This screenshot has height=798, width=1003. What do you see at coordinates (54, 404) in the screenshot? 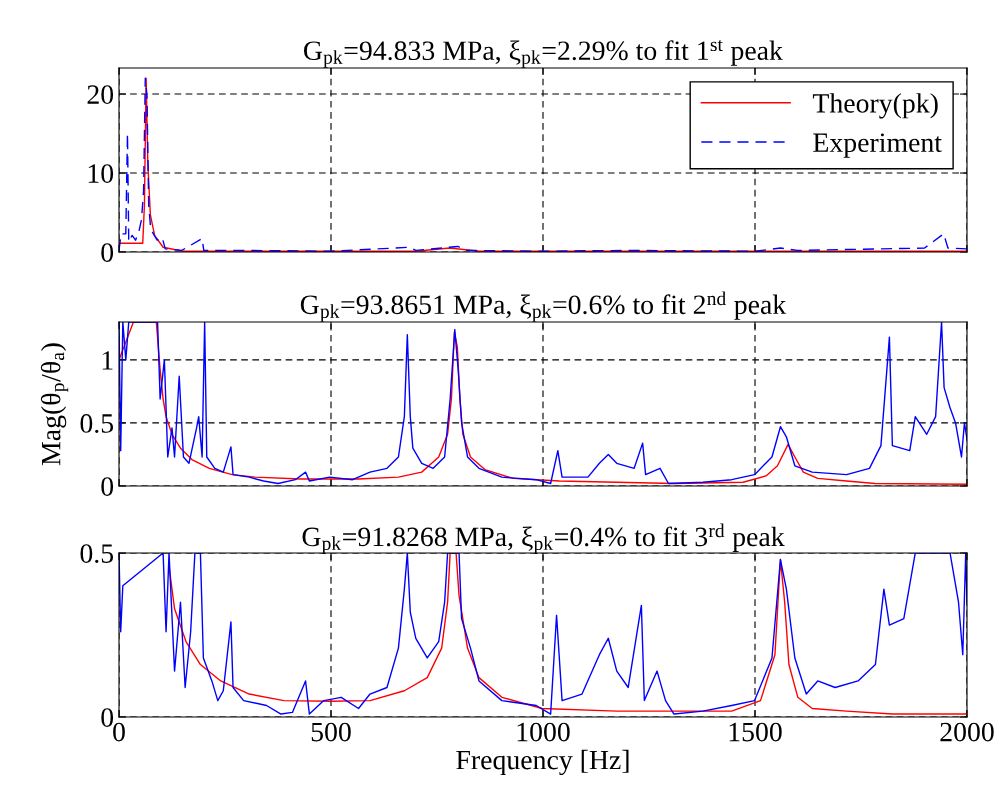
I see `y-axis-title: Mag(θ$_{p}$/θ$_{a}$)` at bounding box center [54, 404].